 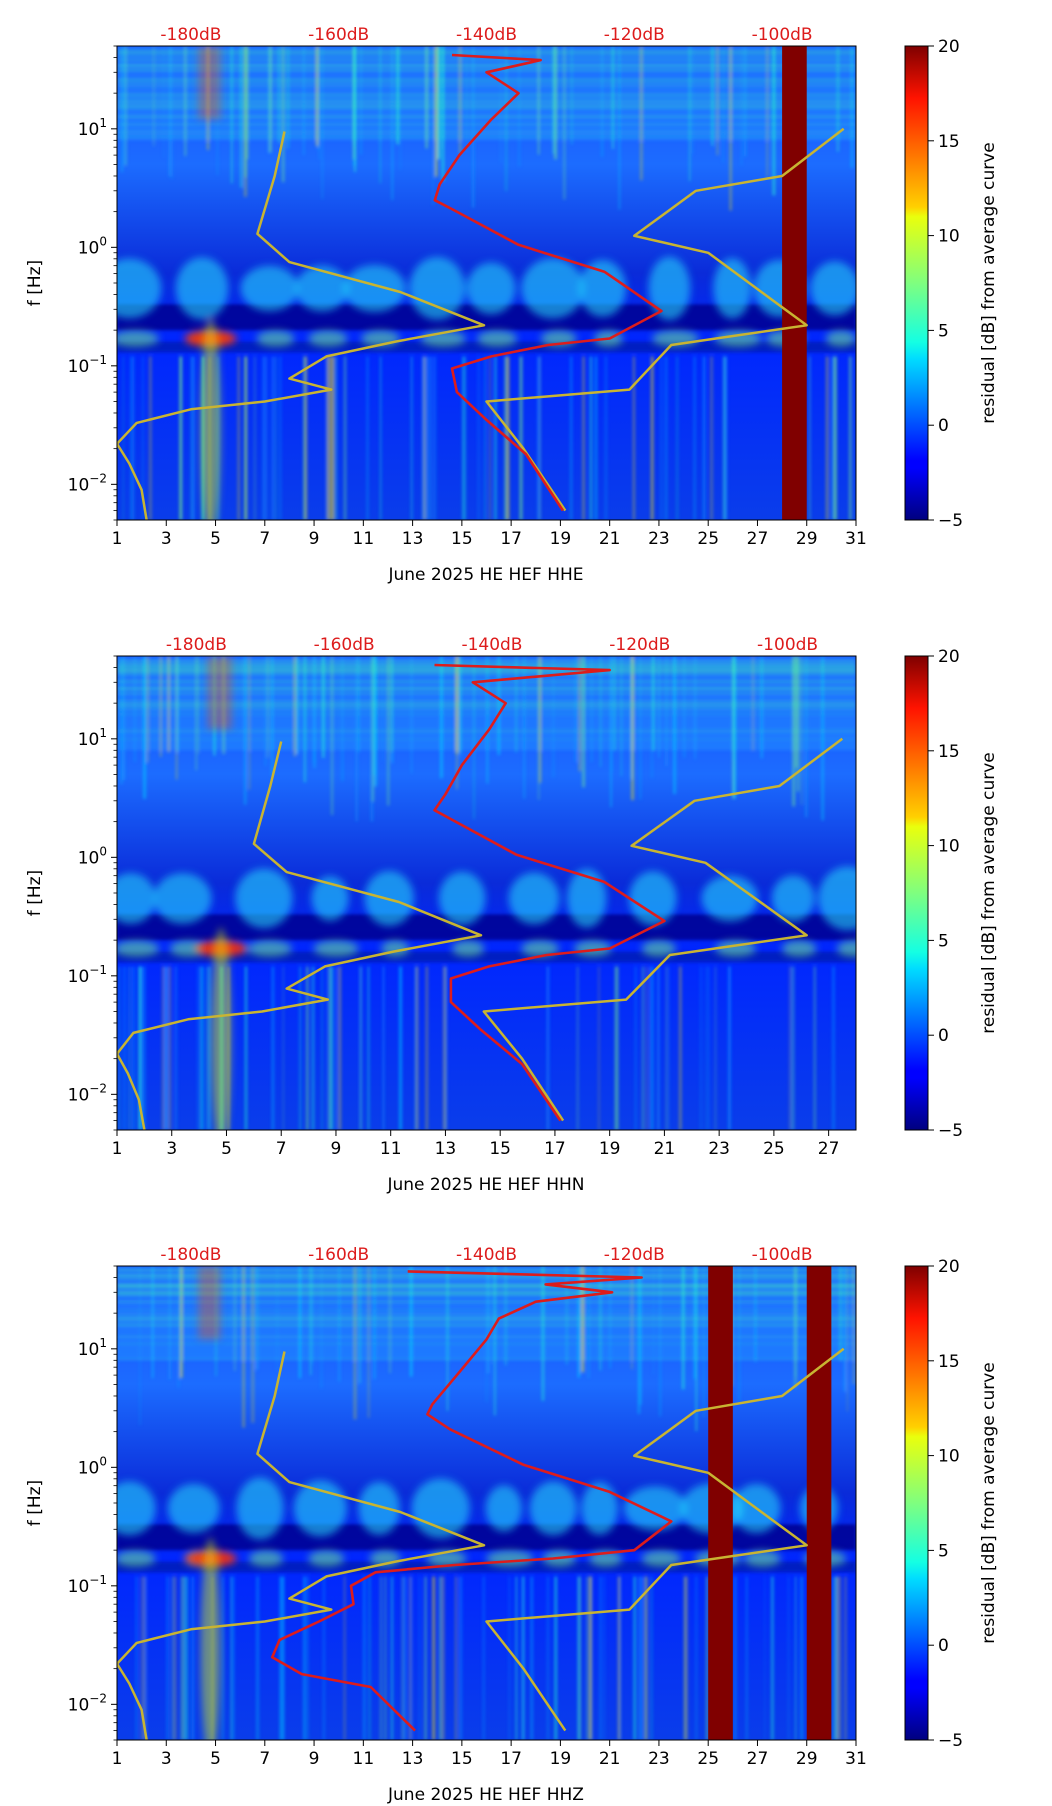 I want to click on x-axis-title: June 2025 HE HEF HHZ, so click(x=485, y=1795).